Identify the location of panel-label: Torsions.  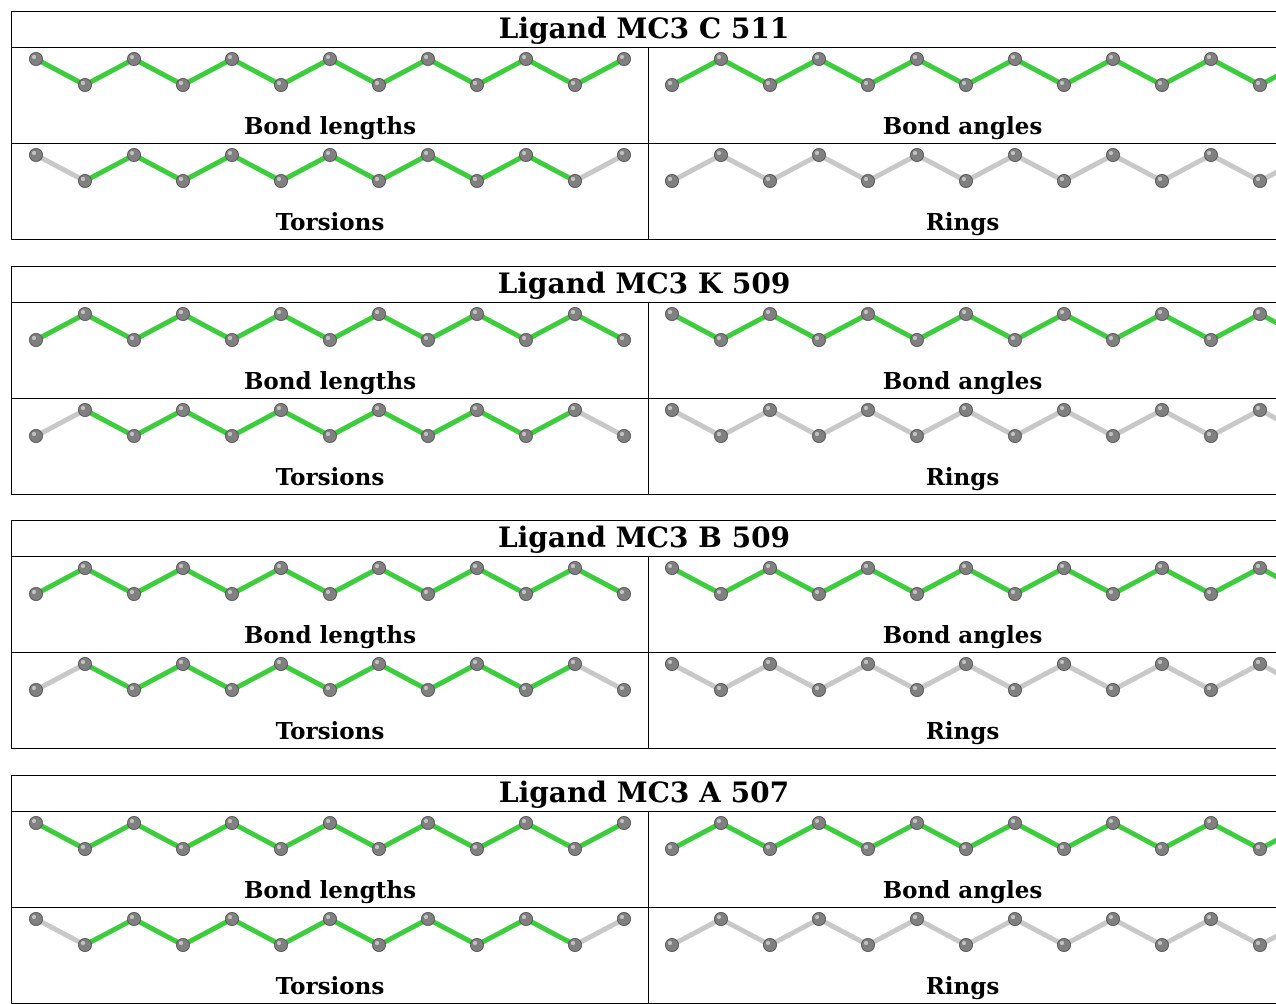
(330, 986).